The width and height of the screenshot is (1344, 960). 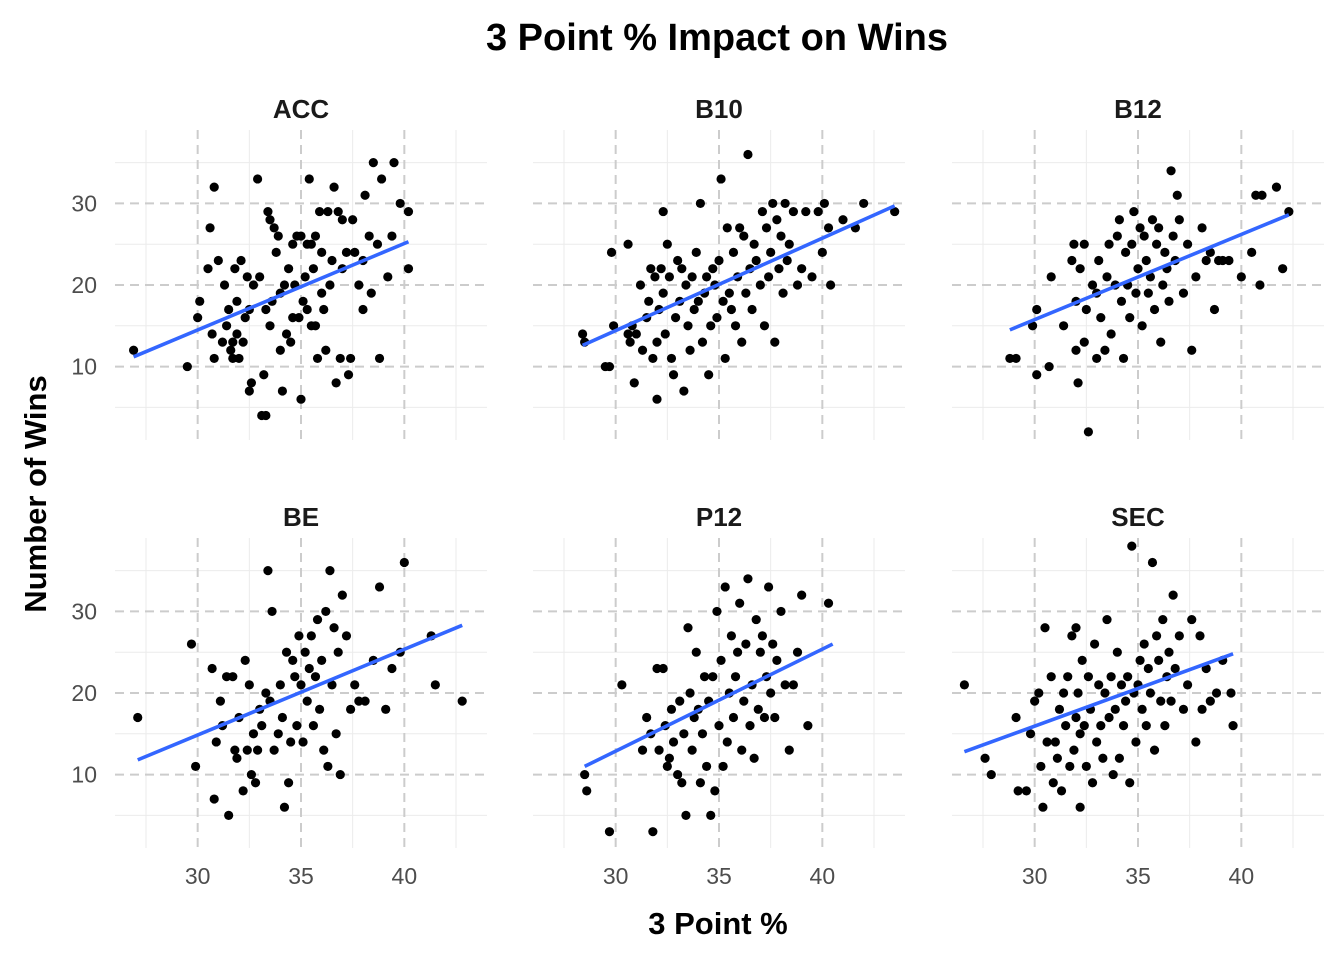 What do you see at coordinates (708, 705) in the screenshot?
I see `trend-line` at bounding box center [708, 705].